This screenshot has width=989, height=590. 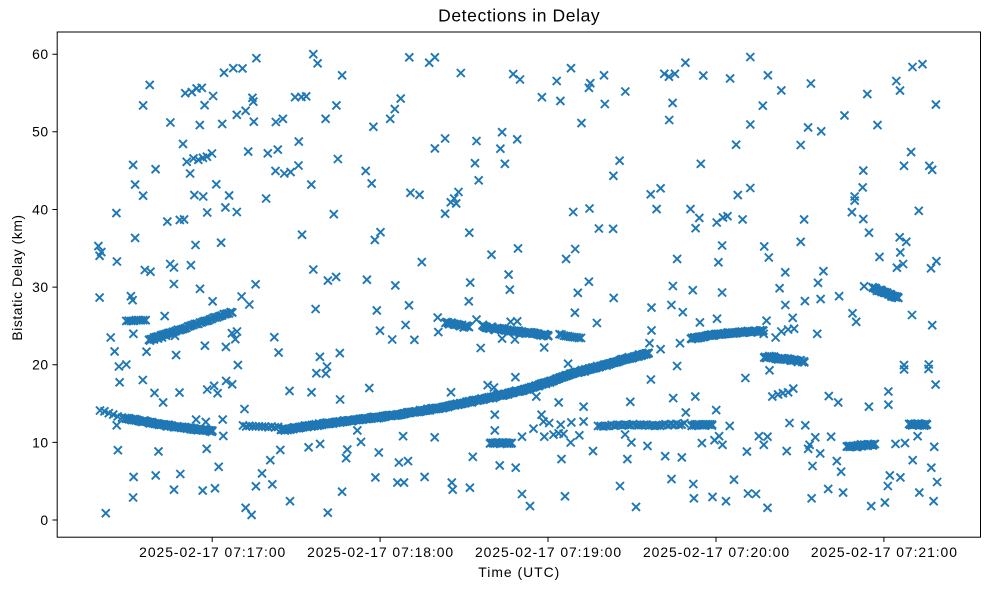 I want to click on svg-text: 2025-02-17 07:17:00, so click(x=212, y=552).